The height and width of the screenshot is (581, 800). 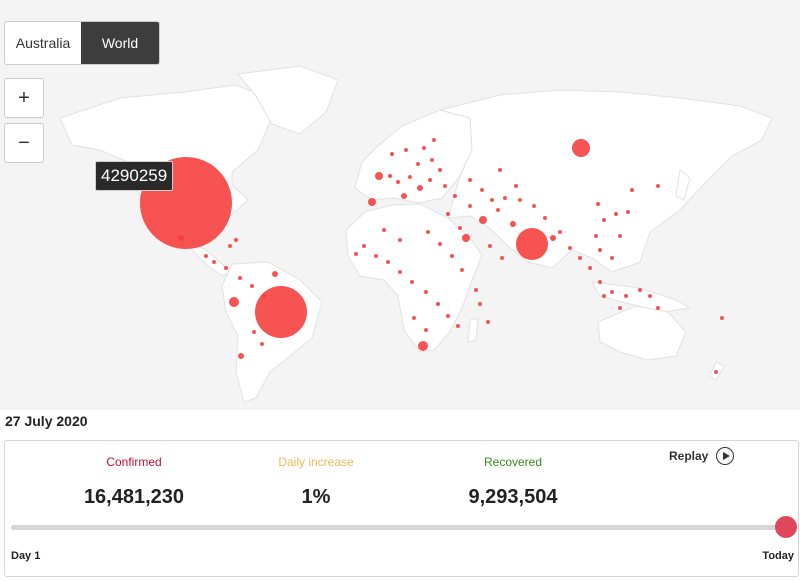 What do you see at coordinates (43, 43) in the screenshot?
I see `tab-australia: Australia` at bounding box center [43, 43].